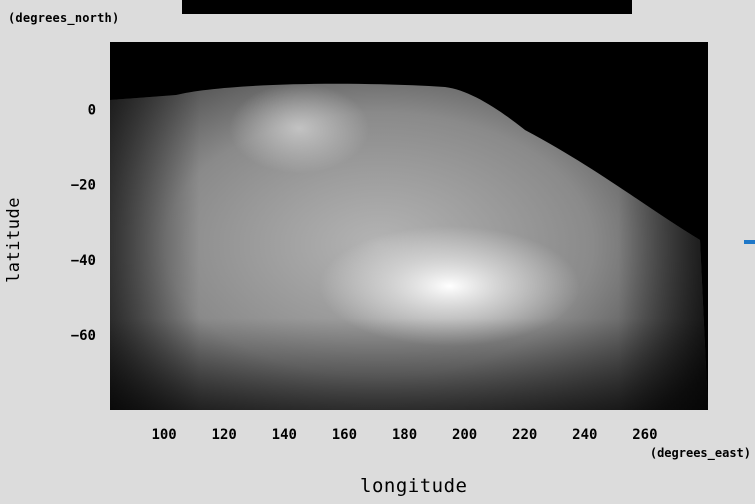 This screenshot has width=755, height=504. I want to click on header-bar, so click(407, 7).